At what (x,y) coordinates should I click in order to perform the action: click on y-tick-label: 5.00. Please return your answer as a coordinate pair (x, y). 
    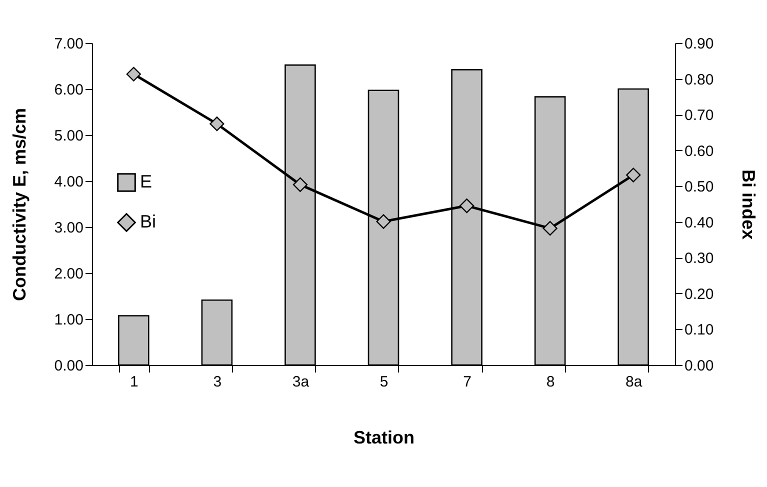
    Looking at the image, I should click on (69, 136).